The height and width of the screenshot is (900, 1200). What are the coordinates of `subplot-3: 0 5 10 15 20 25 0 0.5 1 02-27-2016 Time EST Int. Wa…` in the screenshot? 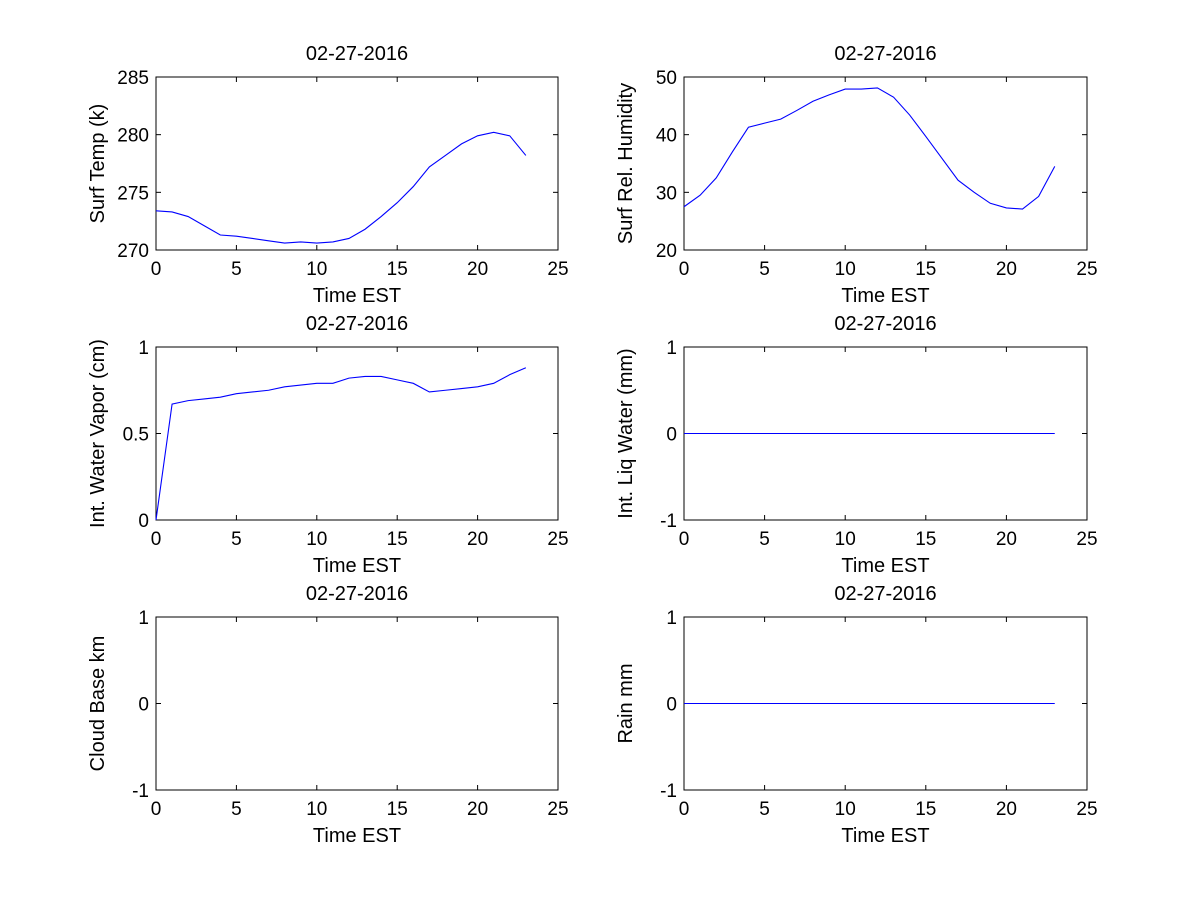 It's located at (328, 445).